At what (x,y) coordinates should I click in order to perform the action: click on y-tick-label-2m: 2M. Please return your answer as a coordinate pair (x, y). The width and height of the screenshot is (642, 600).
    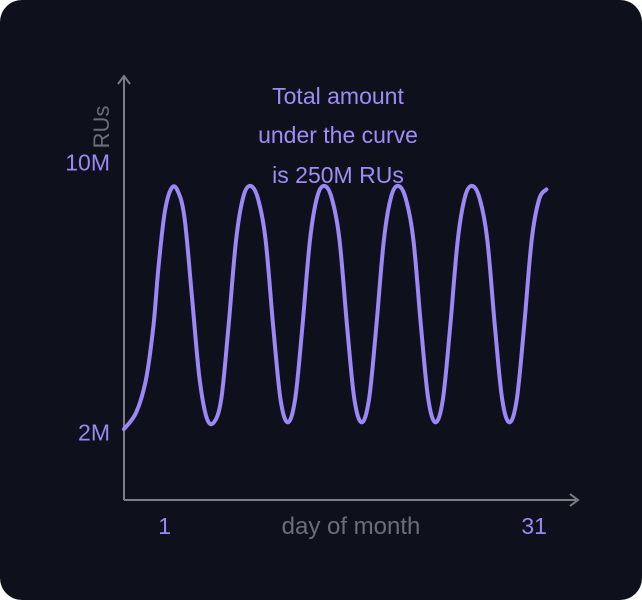
    Looking at the image, I should click on (94, 432).